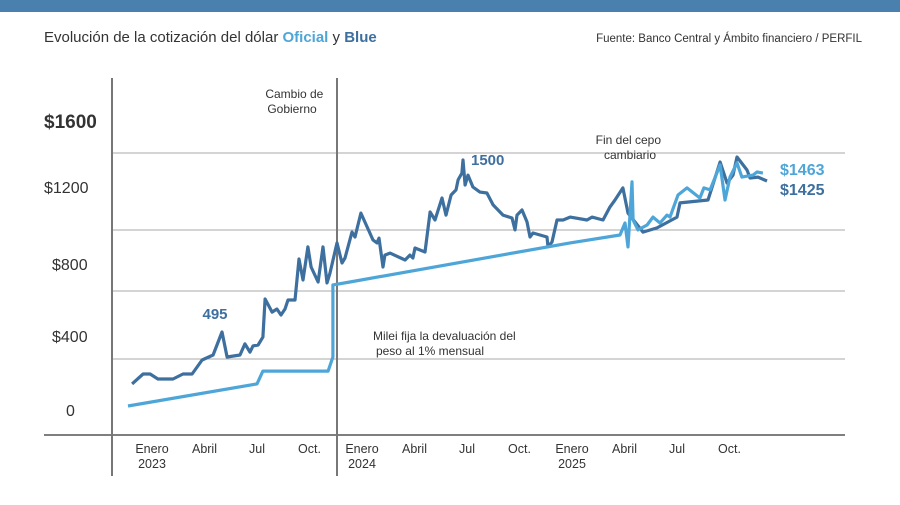 Image resolution: width=900 pixels, height=505 pixels. Describe the element at coordinates (360, 37) in the screenshot. I see `title-blue: Blue` at that location.